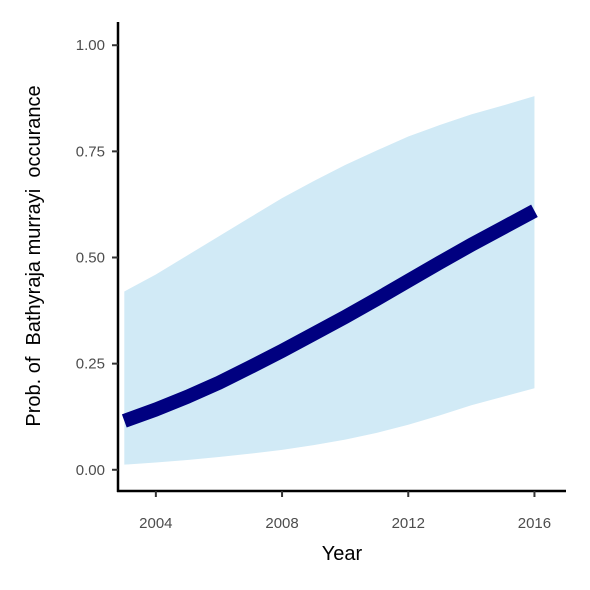 The height and width of the screenshot is (590, 590). What do you see at coordinates (408, 523) in the screenshot?
I see `x-tick-label: 2012` at bounding box center [408, 523].